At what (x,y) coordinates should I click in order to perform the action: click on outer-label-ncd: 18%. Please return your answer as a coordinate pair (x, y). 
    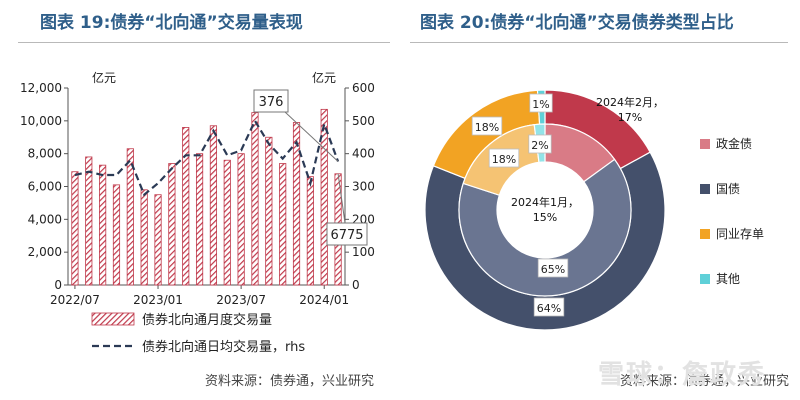
    Looking at the image, I should click on (487, 127).